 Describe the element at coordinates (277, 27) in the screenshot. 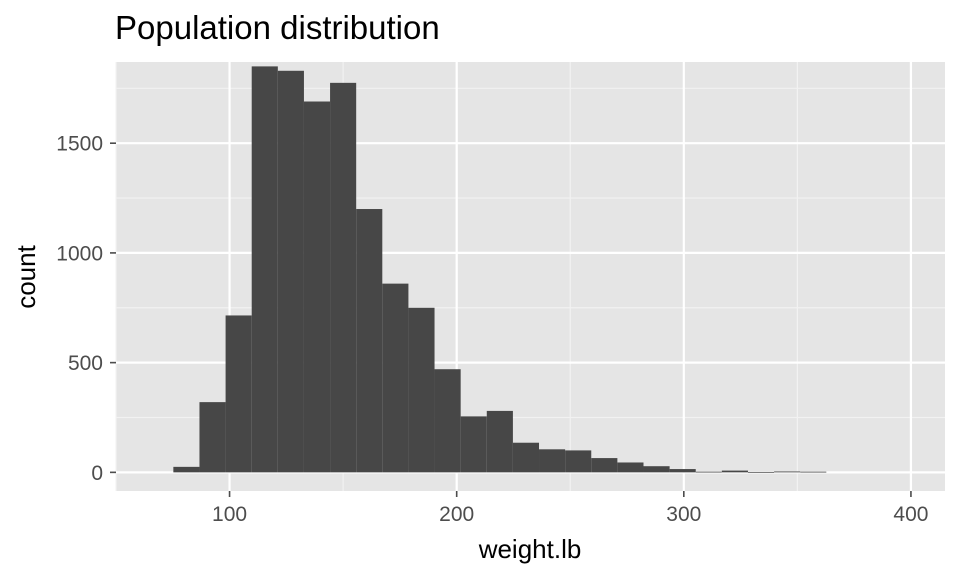

I see `chart-title: Population distribution` at that location.